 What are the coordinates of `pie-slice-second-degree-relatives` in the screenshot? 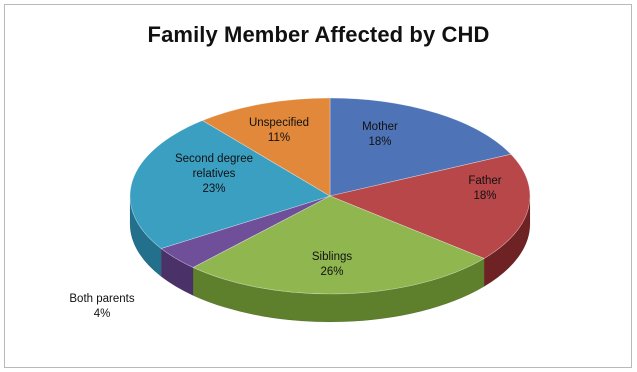 It's located at (230, 184).